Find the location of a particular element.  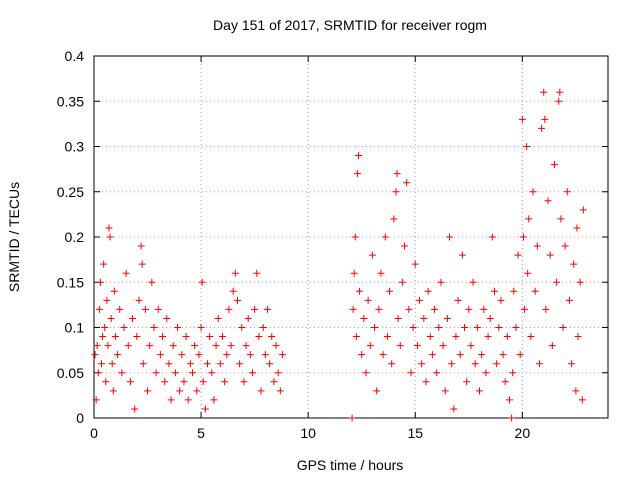

y-tick-label: 0.35 is located at coordinates (70, 101).